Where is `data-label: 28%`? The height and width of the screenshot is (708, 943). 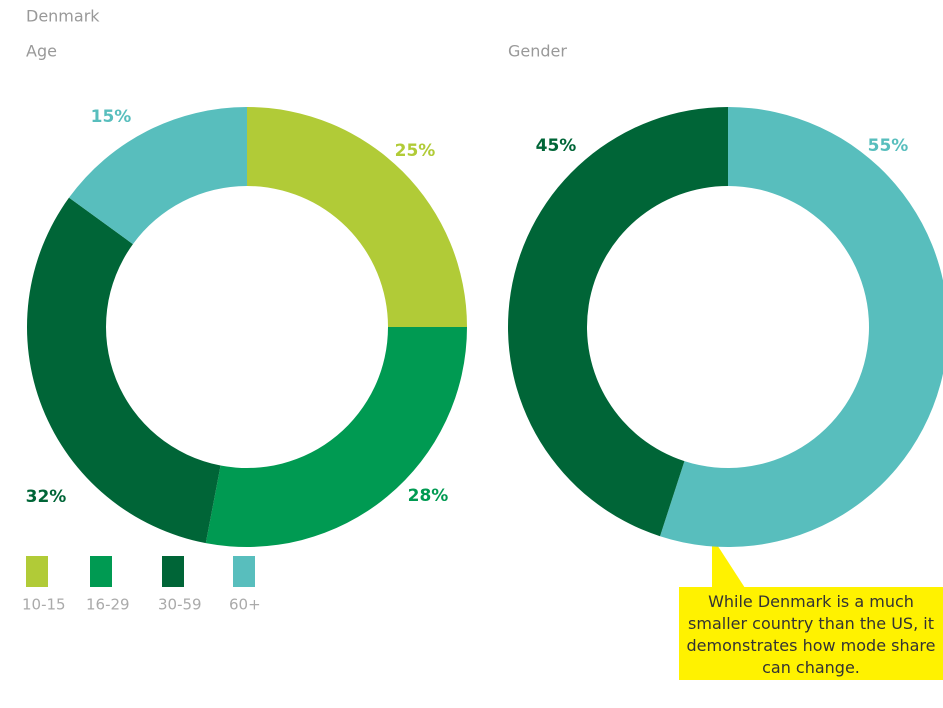 data-label: 28% is located at coordinates (428, 496).